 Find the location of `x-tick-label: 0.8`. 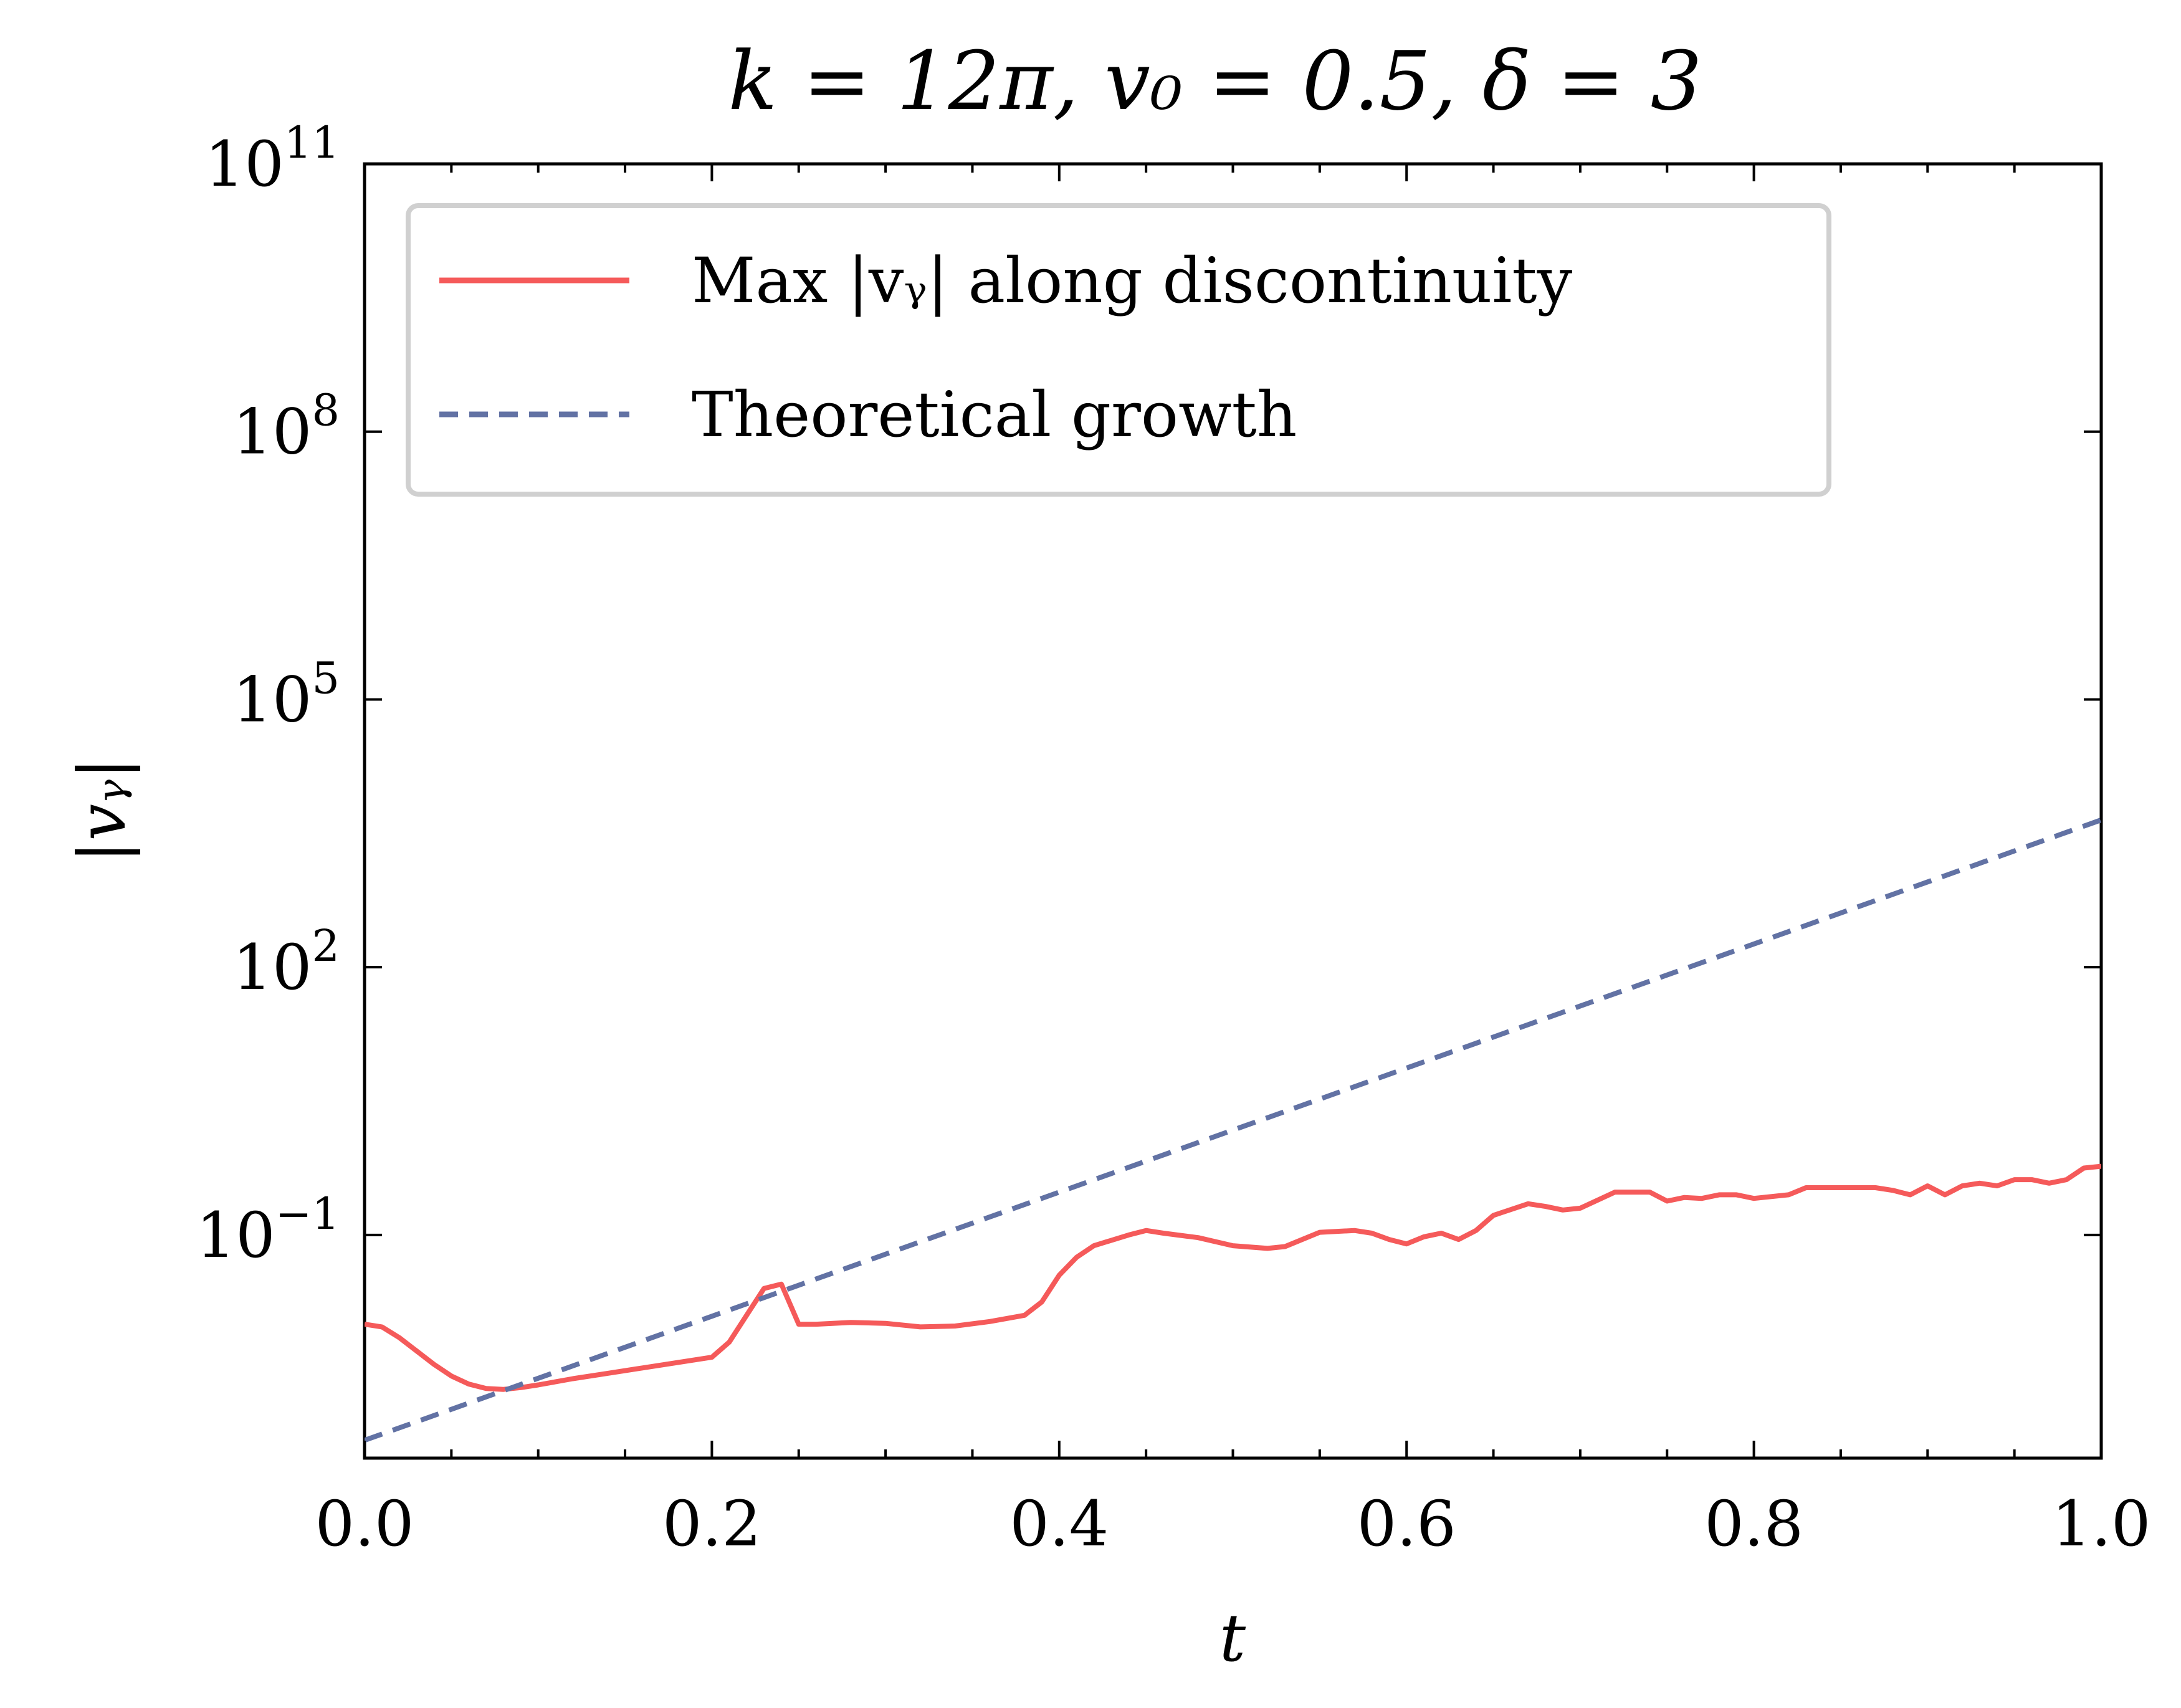

x-tick-label: 0.8 is located at coordinates (1753, 1523).